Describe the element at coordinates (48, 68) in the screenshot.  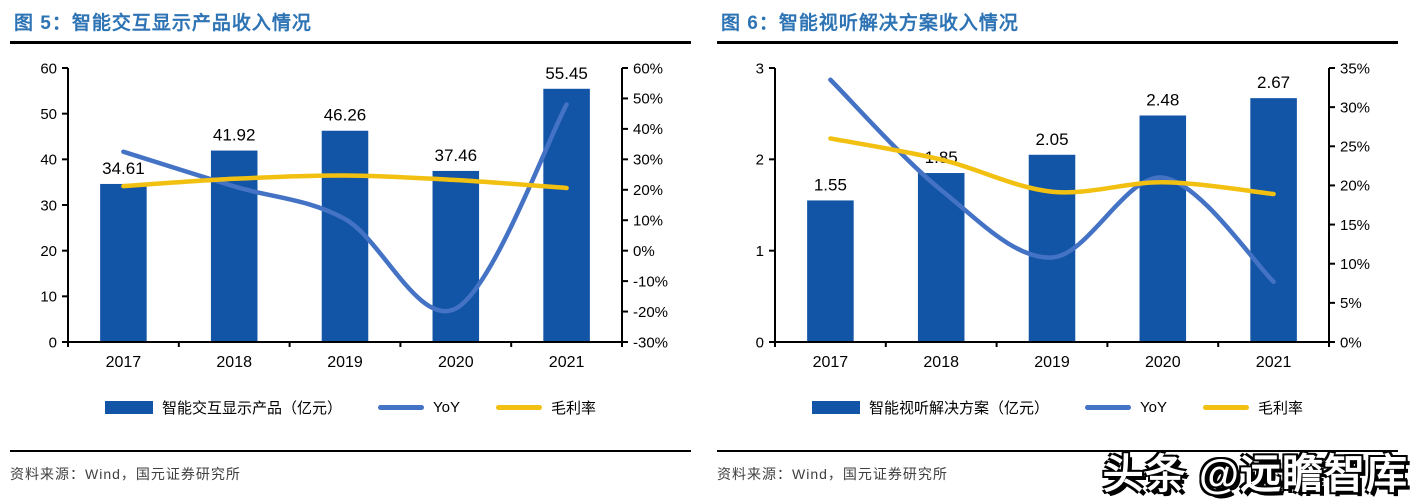
I see `svg-text: 60` at that location.